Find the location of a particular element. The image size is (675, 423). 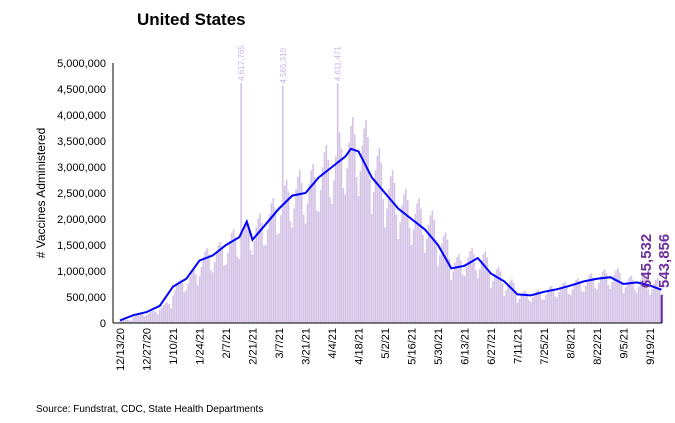

y-tick-label: 1,500,000 is located at coordinates (81, 246).